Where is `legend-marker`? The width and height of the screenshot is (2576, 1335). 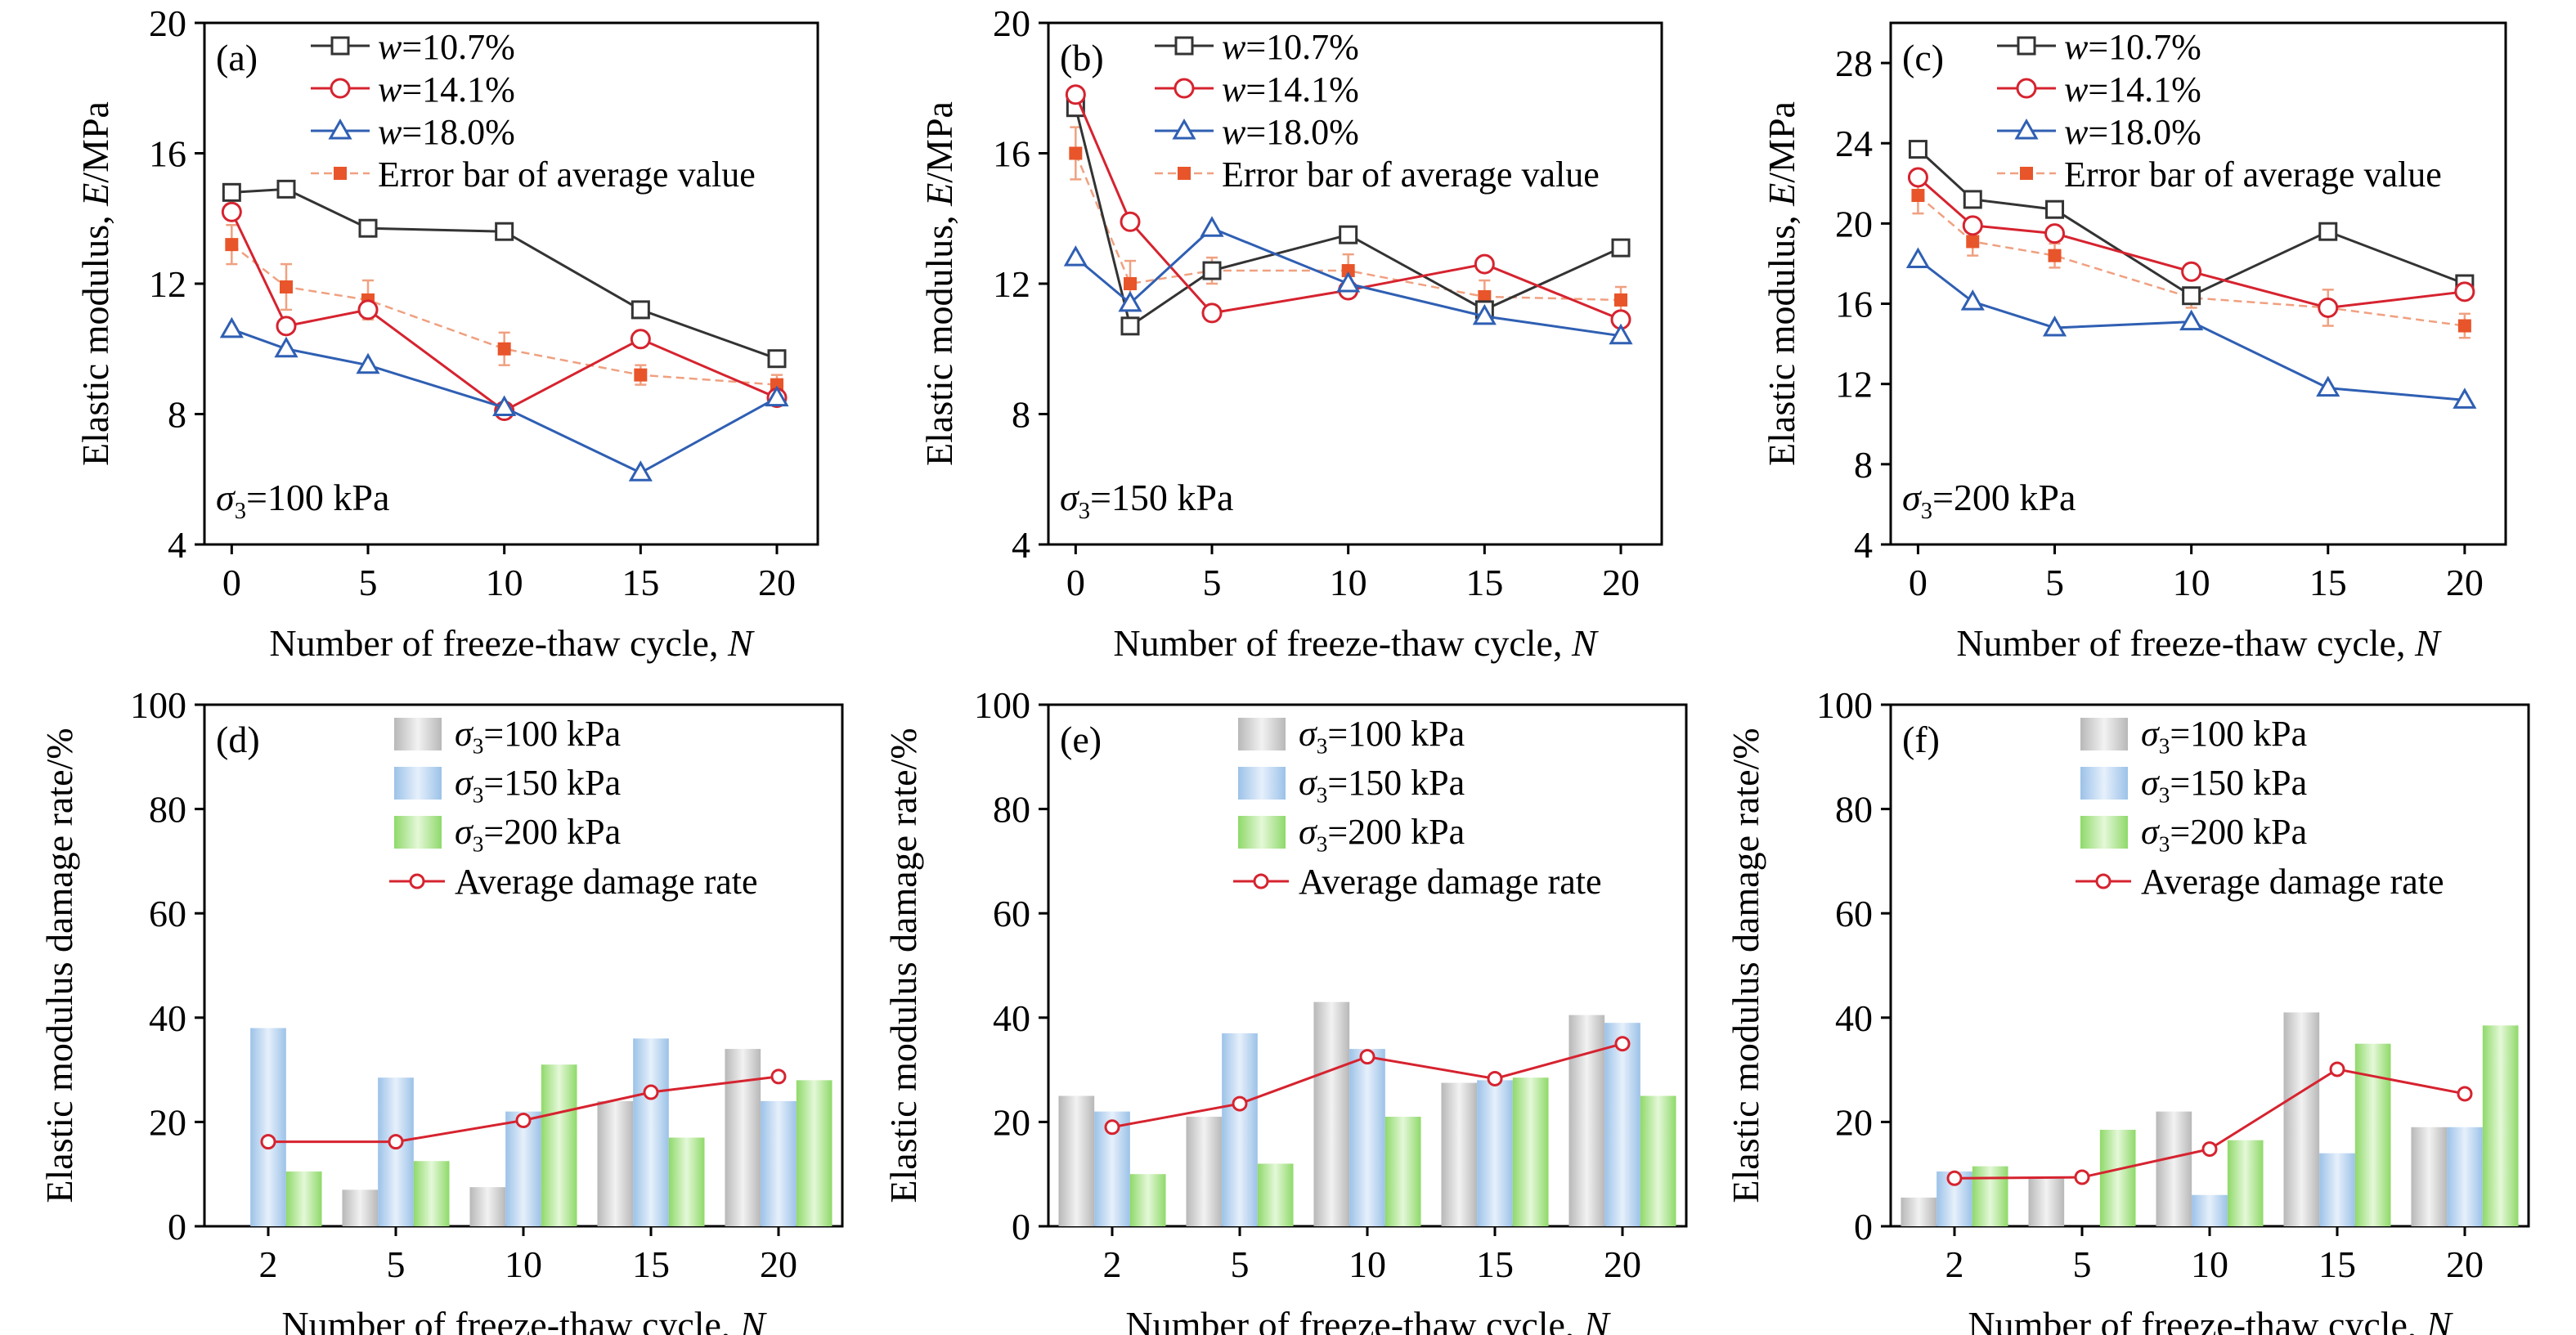
legend-marker is located at coordinates (340, 88).